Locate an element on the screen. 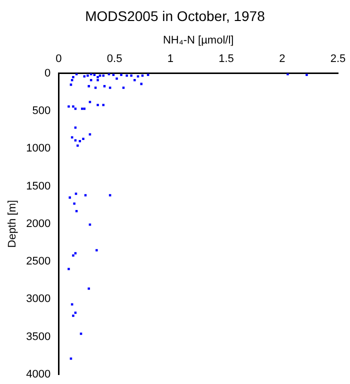 The width and height of the screenshot is (350, 384). y-tick-label: 3000 is located at coordinates (38, 299).